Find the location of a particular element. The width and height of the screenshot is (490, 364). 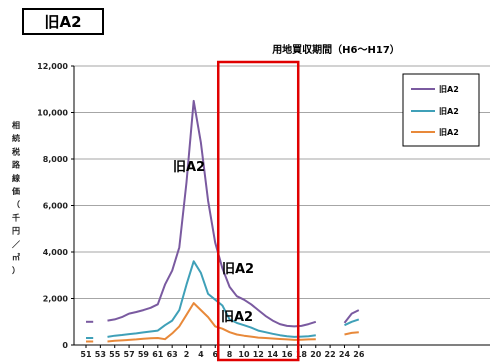

x-tick-label: 51 is located at coordinates (86, 354).